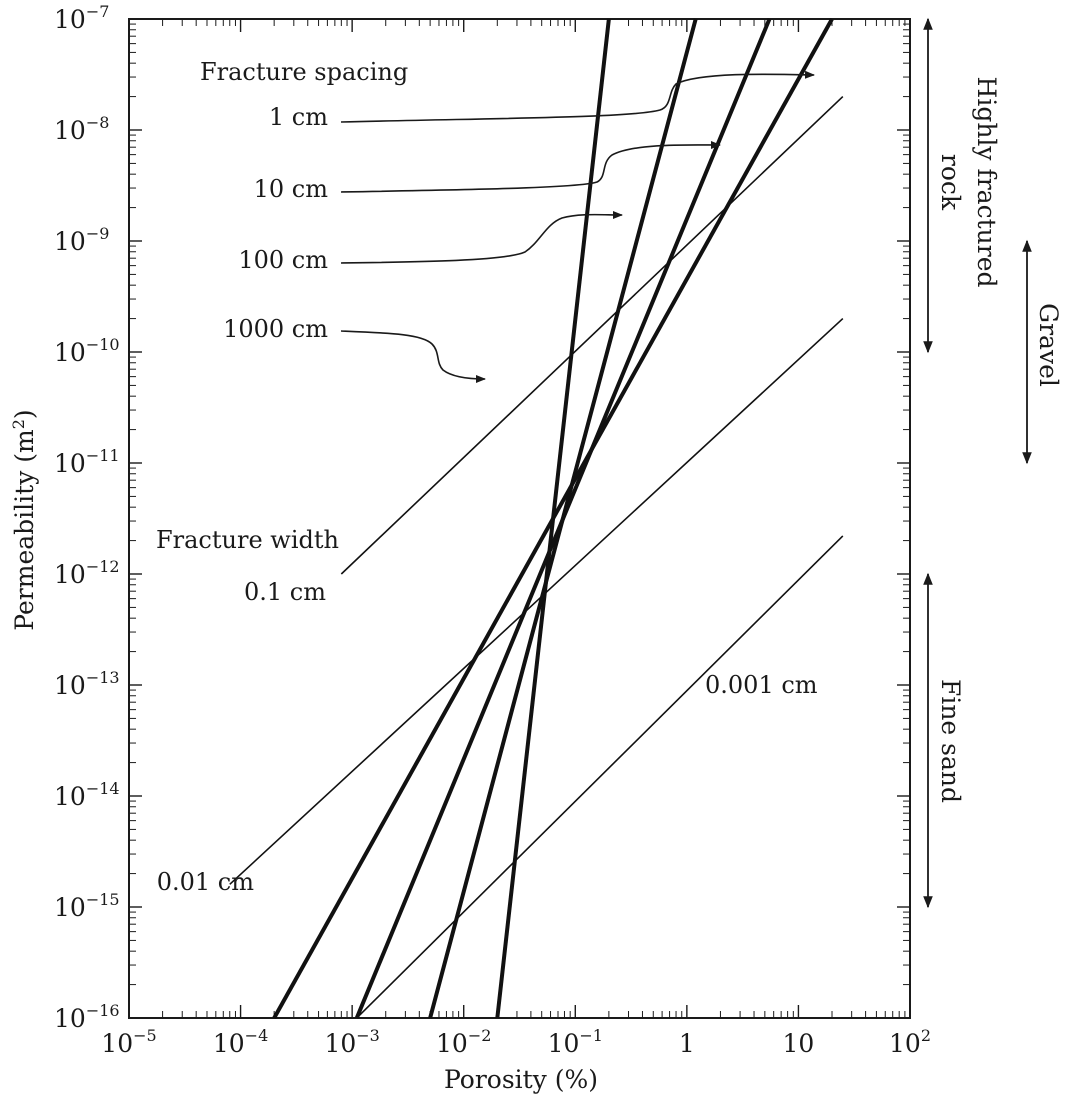  Describe the element at coordinates (799, 1043) in the screenshot. I see `x-tick-label: 10` at that location.